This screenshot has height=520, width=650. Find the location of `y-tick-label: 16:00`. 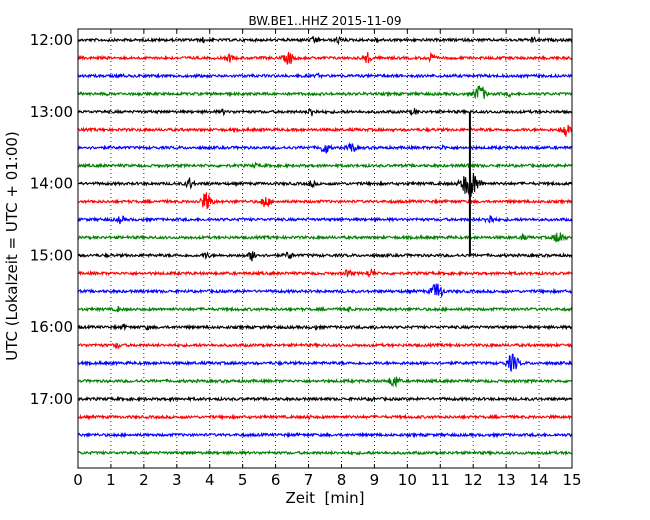

y-tick-label: 16:00 is located at coordinates (51, 327).